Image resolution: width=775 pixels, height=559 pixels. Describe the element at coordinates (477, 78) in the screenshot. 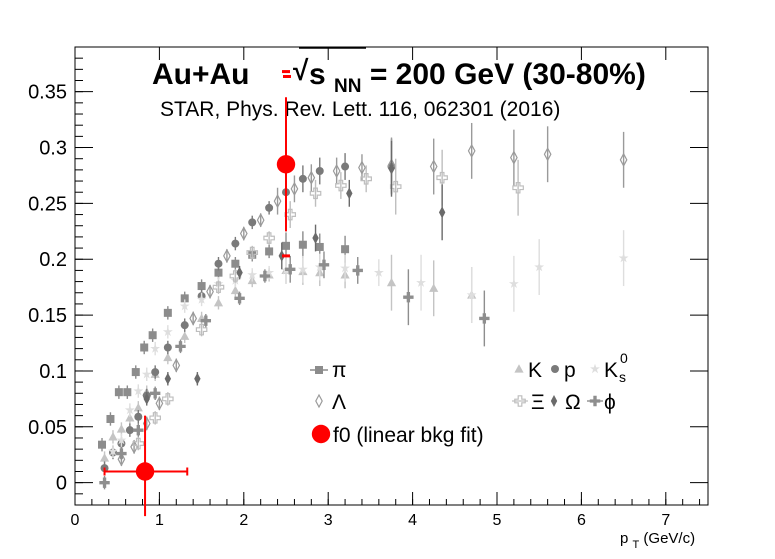

I see `svg-text:s NN = 200 GeV (3: s NN = 200 GeV (30-80%)` at that location.